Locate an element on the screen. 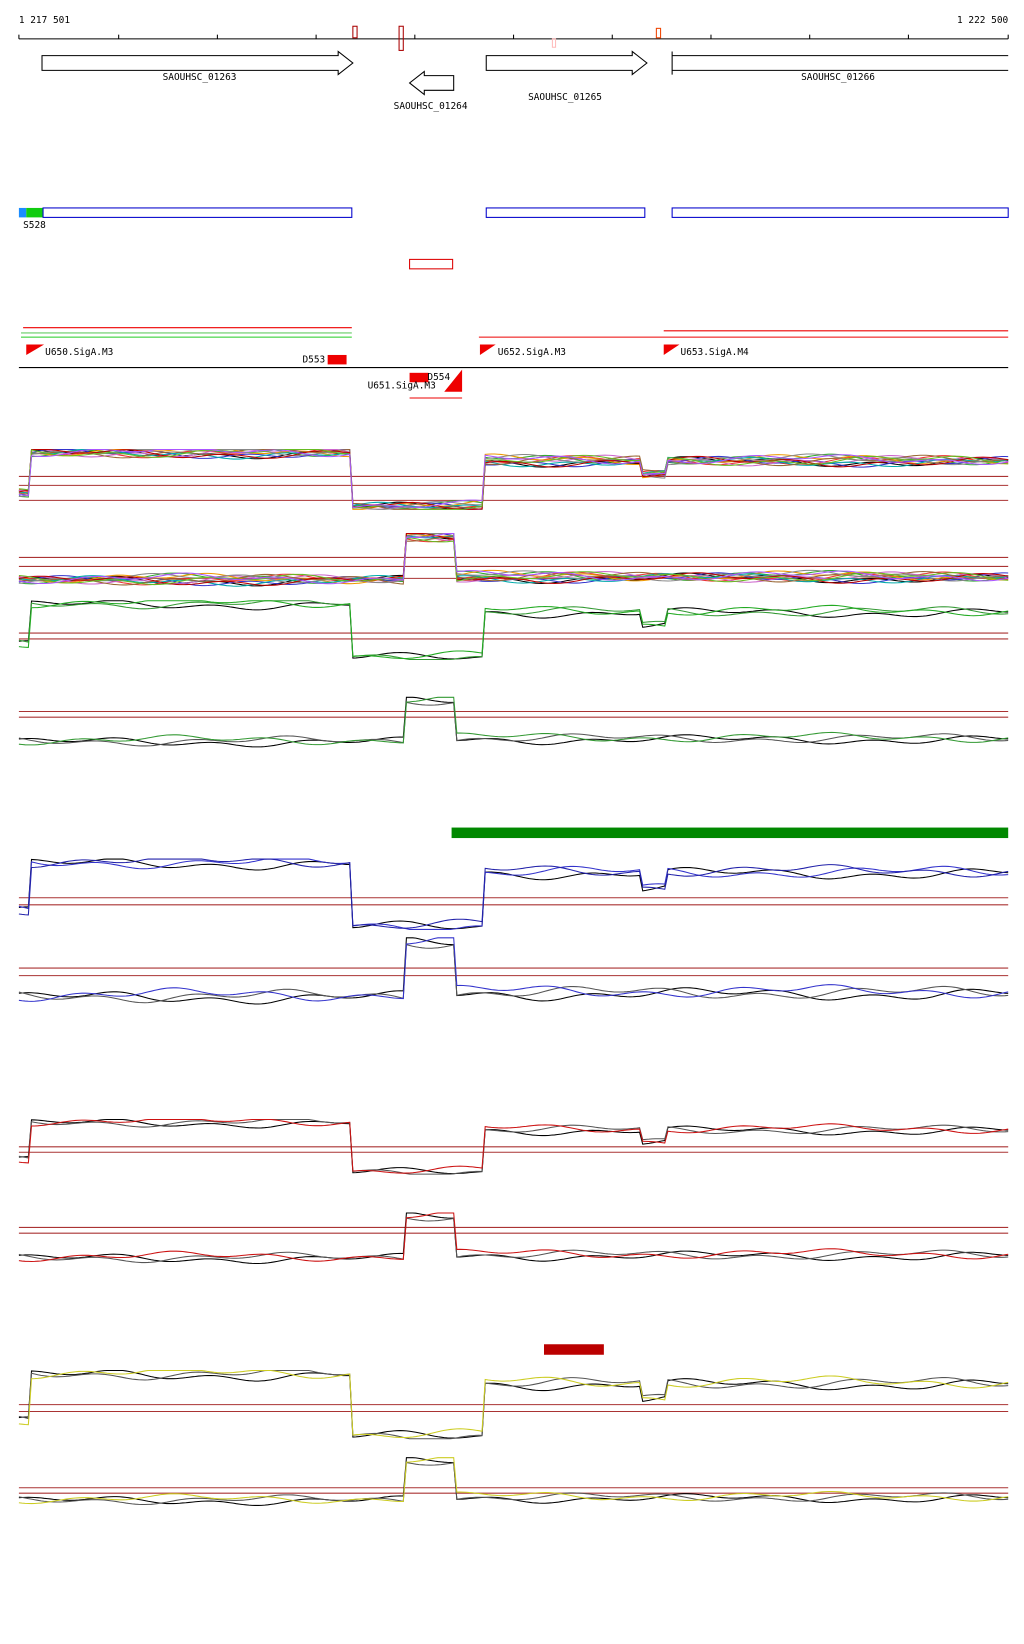 The image size is (1024, 1644). promoter-label: U651.SigA.M3 is located at coordinates (402, 386).